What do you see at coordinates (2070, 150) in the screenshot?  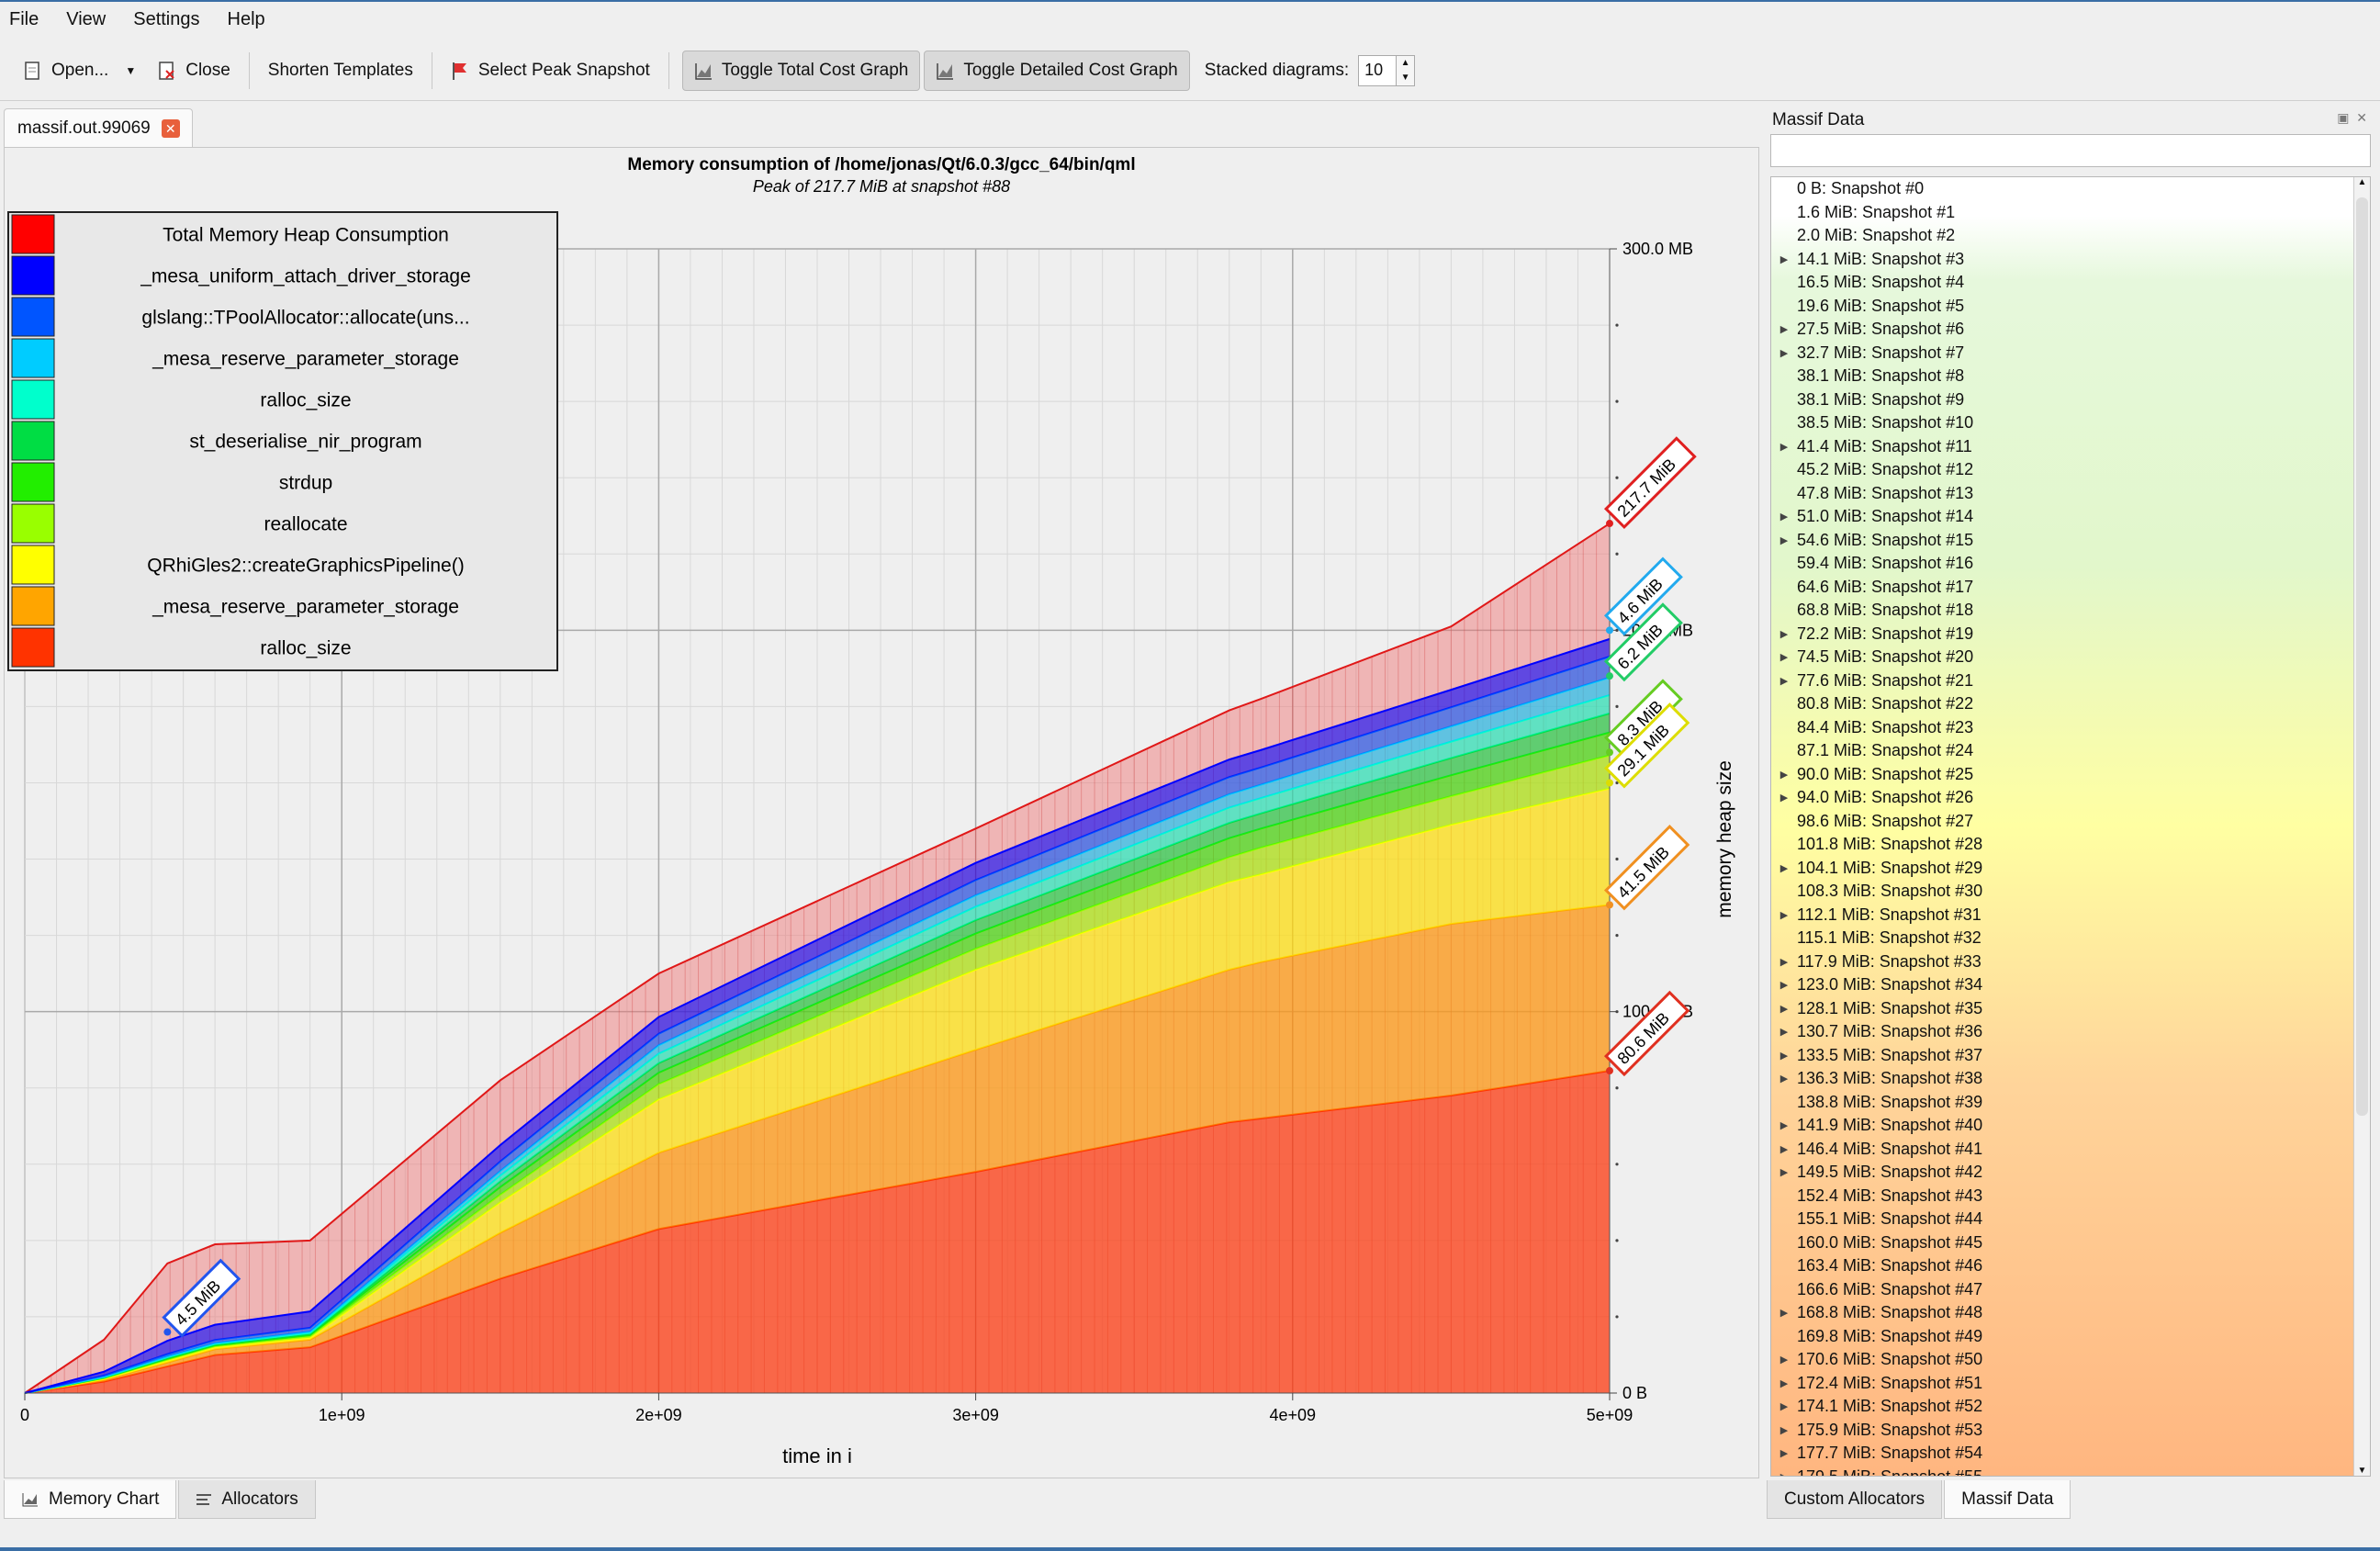 I see `filter-input` at bounding box center [2070, 150].